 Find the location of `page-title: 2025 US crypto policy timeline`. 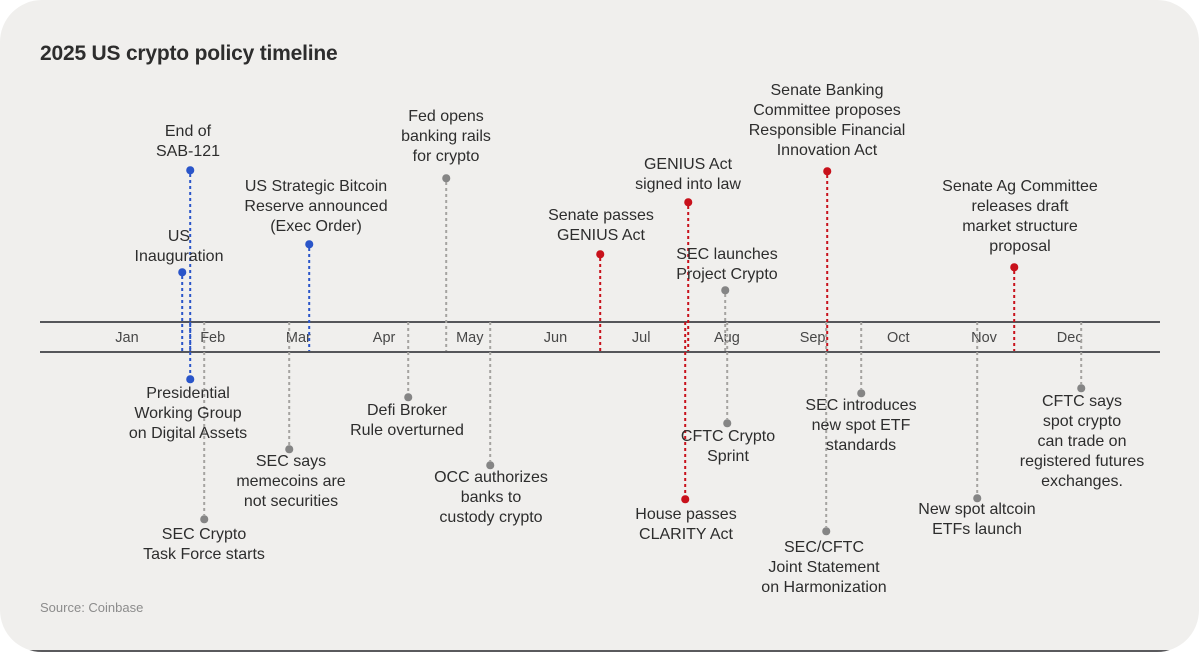

page-title: 2025 US crypto policy timeline is located at coordinates (189, 53).